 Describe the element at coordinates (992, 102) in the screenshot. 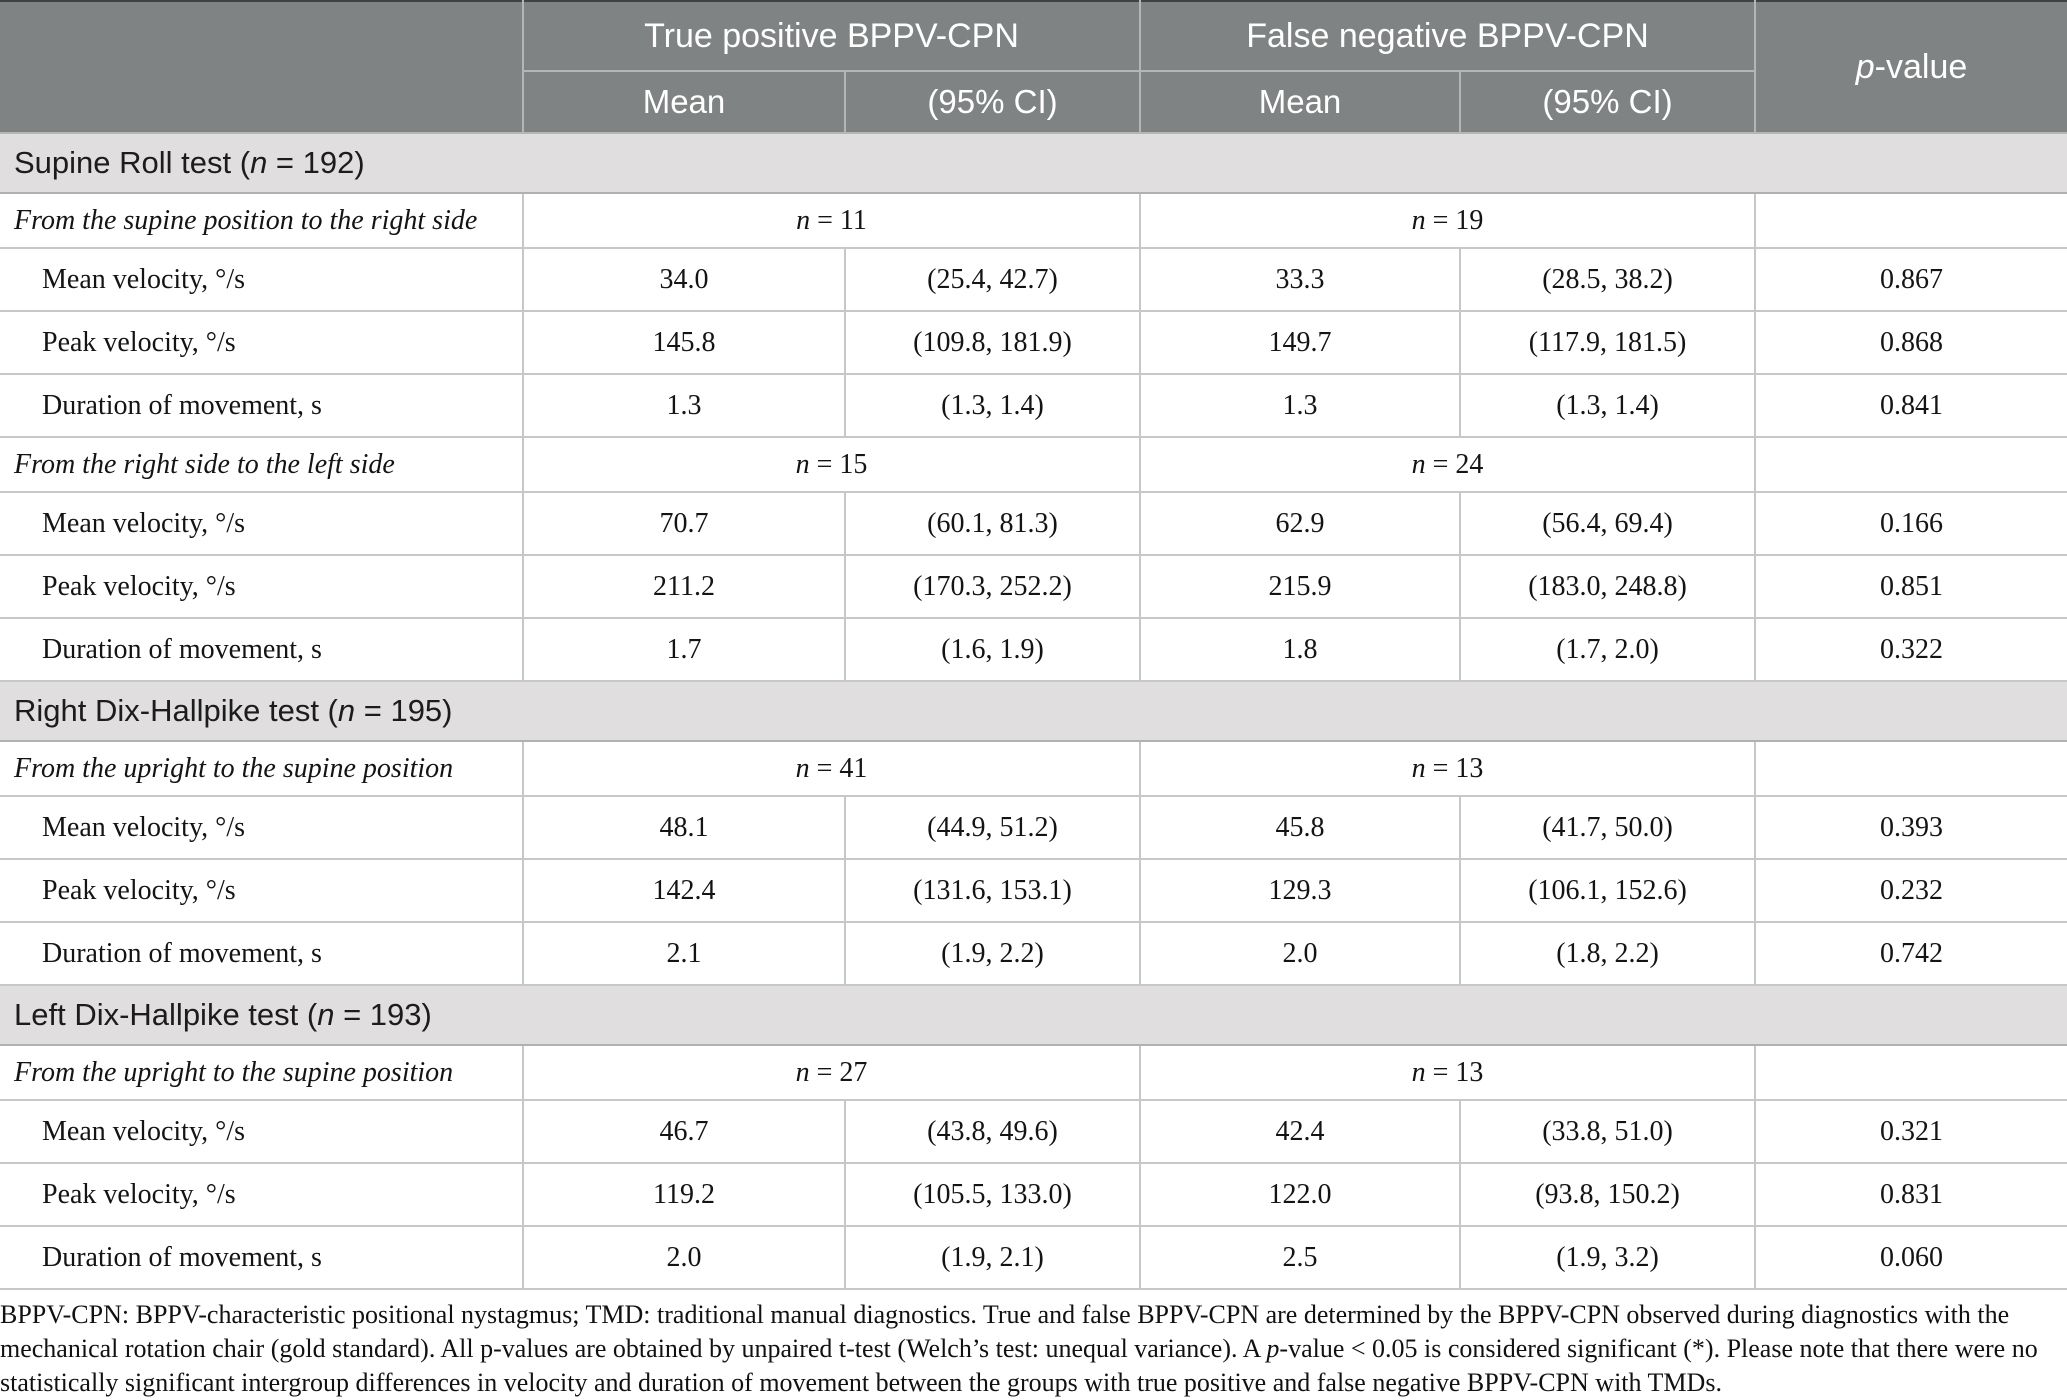

I see `tp-ci-header: (95% CI)` at that location.